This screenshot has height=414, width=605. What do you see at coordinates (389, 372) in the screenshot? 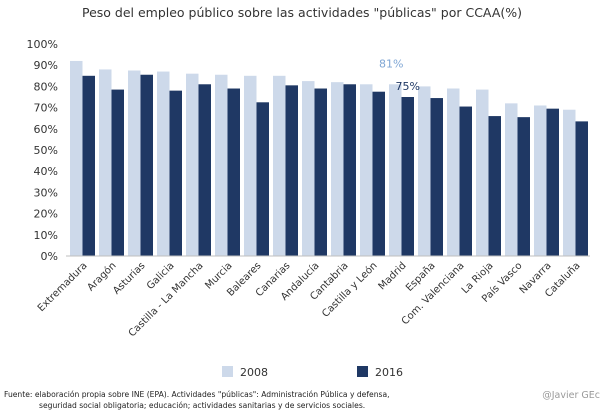
I see `legend-label-2016: 2016` at bounding box center [389, 372].